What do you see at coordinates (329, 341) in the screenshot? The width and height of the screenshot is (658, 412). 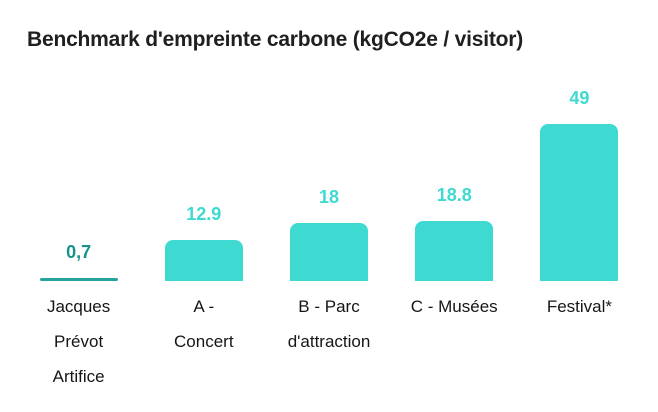 I see `category-label-line: d'attraction` at bounding box center [329, 341].